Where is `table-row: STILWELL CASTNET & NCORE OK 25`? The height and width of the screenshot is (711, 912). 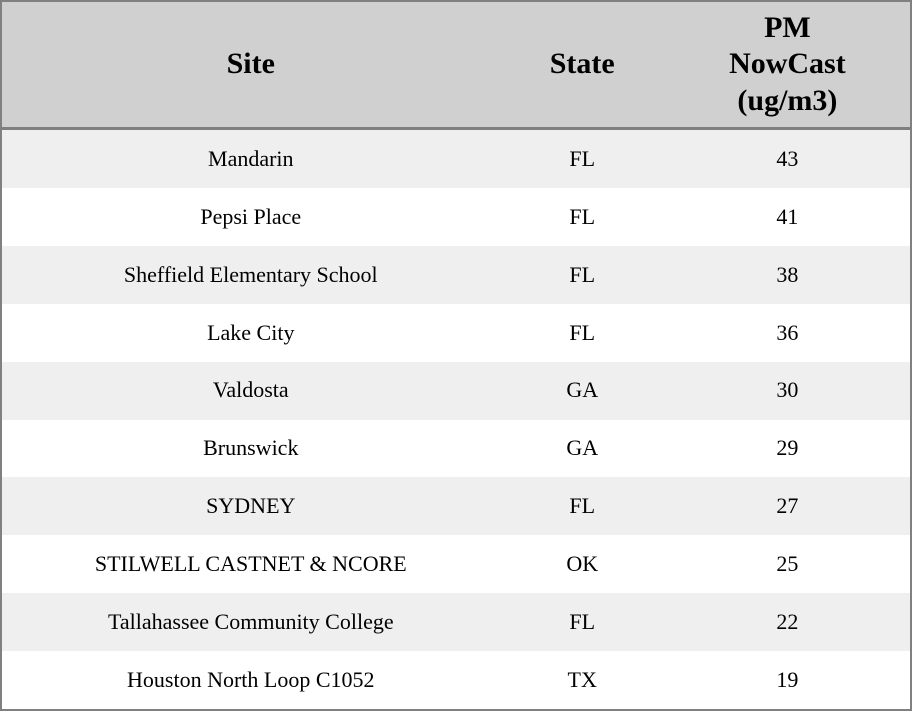
table-row: STILWELL CASTNET & NCORE OK 25 is located at coordinates (456, 564).